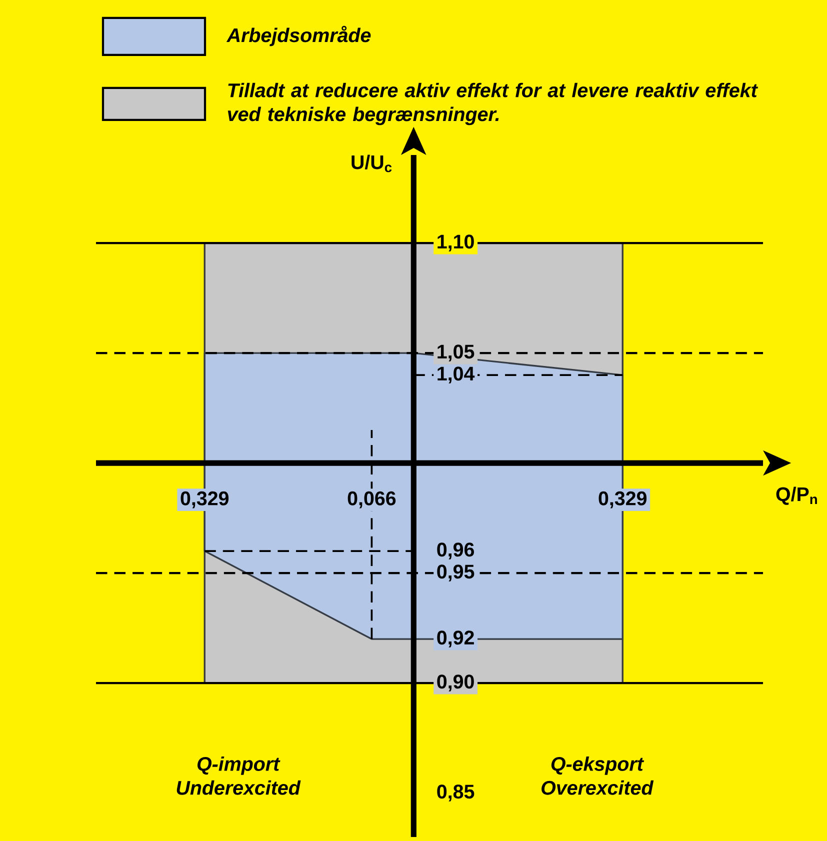 This screenshot has height=841, width=827. I want to click on x-tick-label: 0,066, so click(372, 499).